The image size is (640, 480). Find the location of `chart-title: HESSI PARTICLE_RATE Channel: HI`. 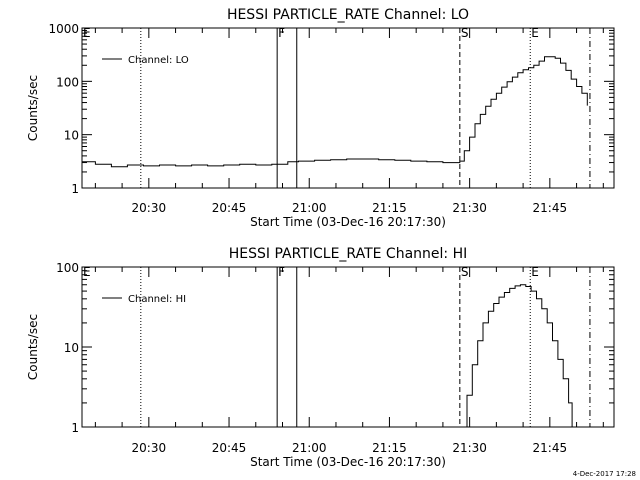

chart-title: HESSI PARTICLE_RATE Channel: HI is located at coordinates (348, 254).